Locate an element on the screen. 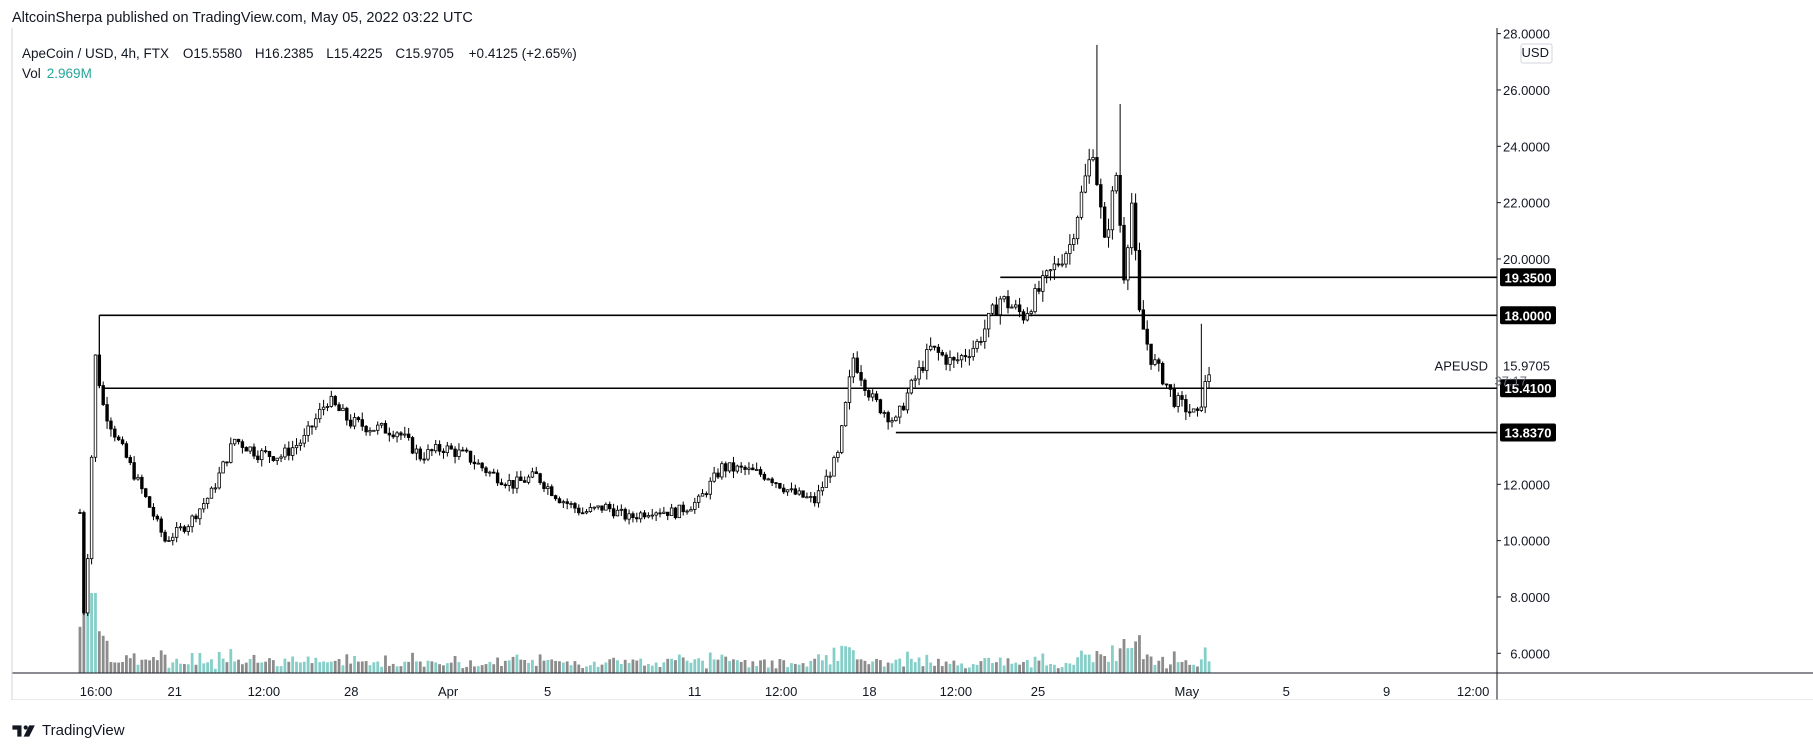 The width and height of the screenshot is (1813, 753). price-tag-value: 15.9705 is located at coordinates (1526, 365).